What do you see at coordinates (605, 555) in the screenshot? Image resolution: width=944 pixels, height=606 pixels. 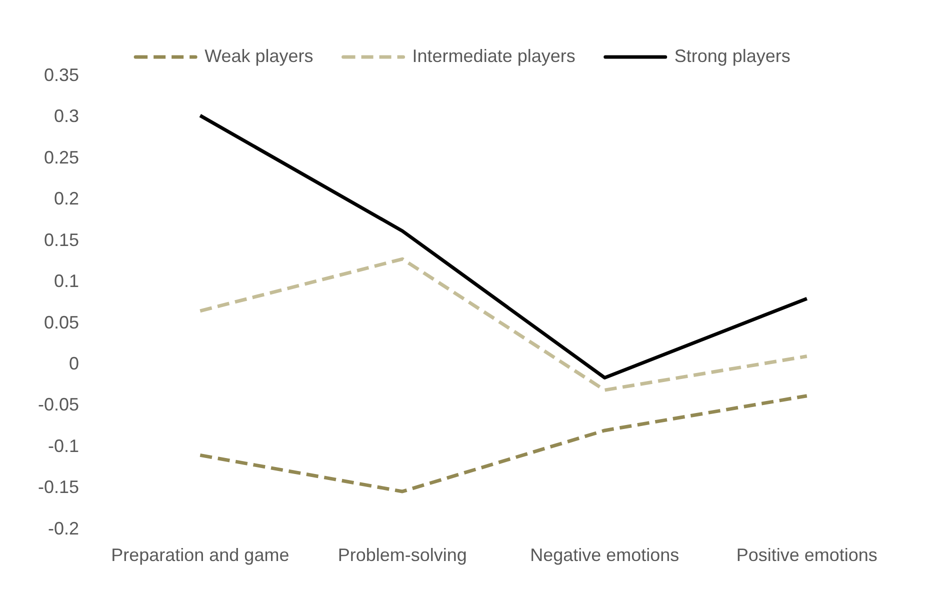 I see `x-tick-label: Negative emotions` at bounding box center [605, 555].